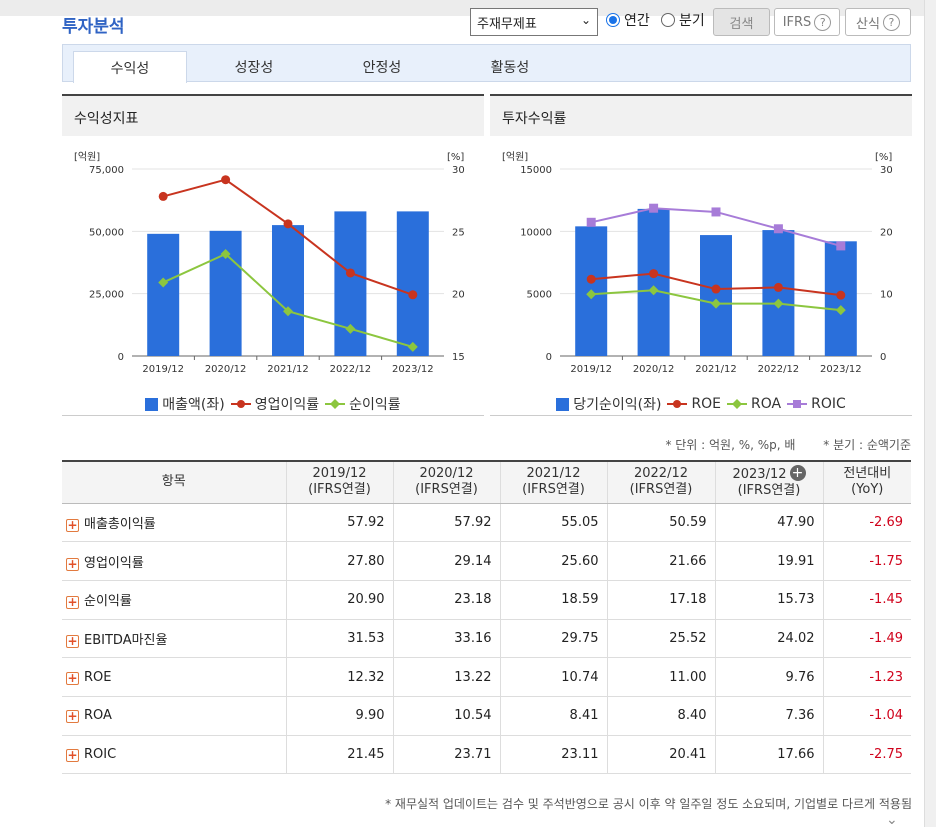  What do you see at coordinates (446, 755) in the screenshot?
I see `value-cell: 23.71` at bounding box center [446, 755].